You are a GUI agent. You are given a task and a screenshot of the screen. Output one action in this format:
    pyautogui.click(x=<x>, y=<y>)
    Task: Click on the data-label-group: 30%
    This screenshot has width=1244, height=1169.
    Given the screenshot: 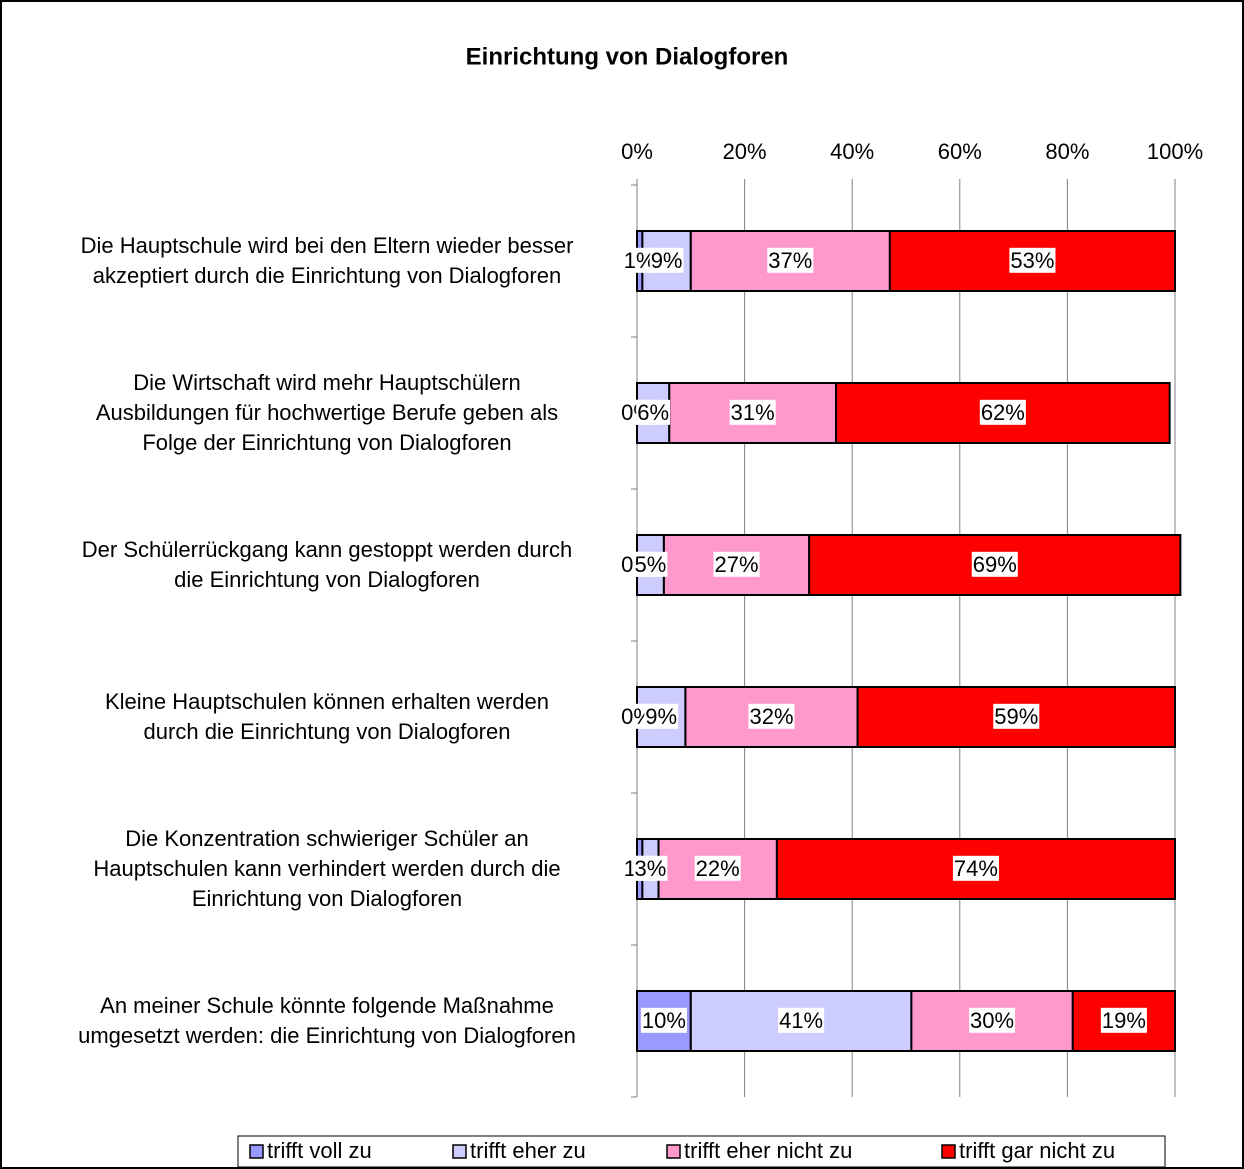 What is the action you would take?
    pyautogui.click(x=992, y=1020)
    